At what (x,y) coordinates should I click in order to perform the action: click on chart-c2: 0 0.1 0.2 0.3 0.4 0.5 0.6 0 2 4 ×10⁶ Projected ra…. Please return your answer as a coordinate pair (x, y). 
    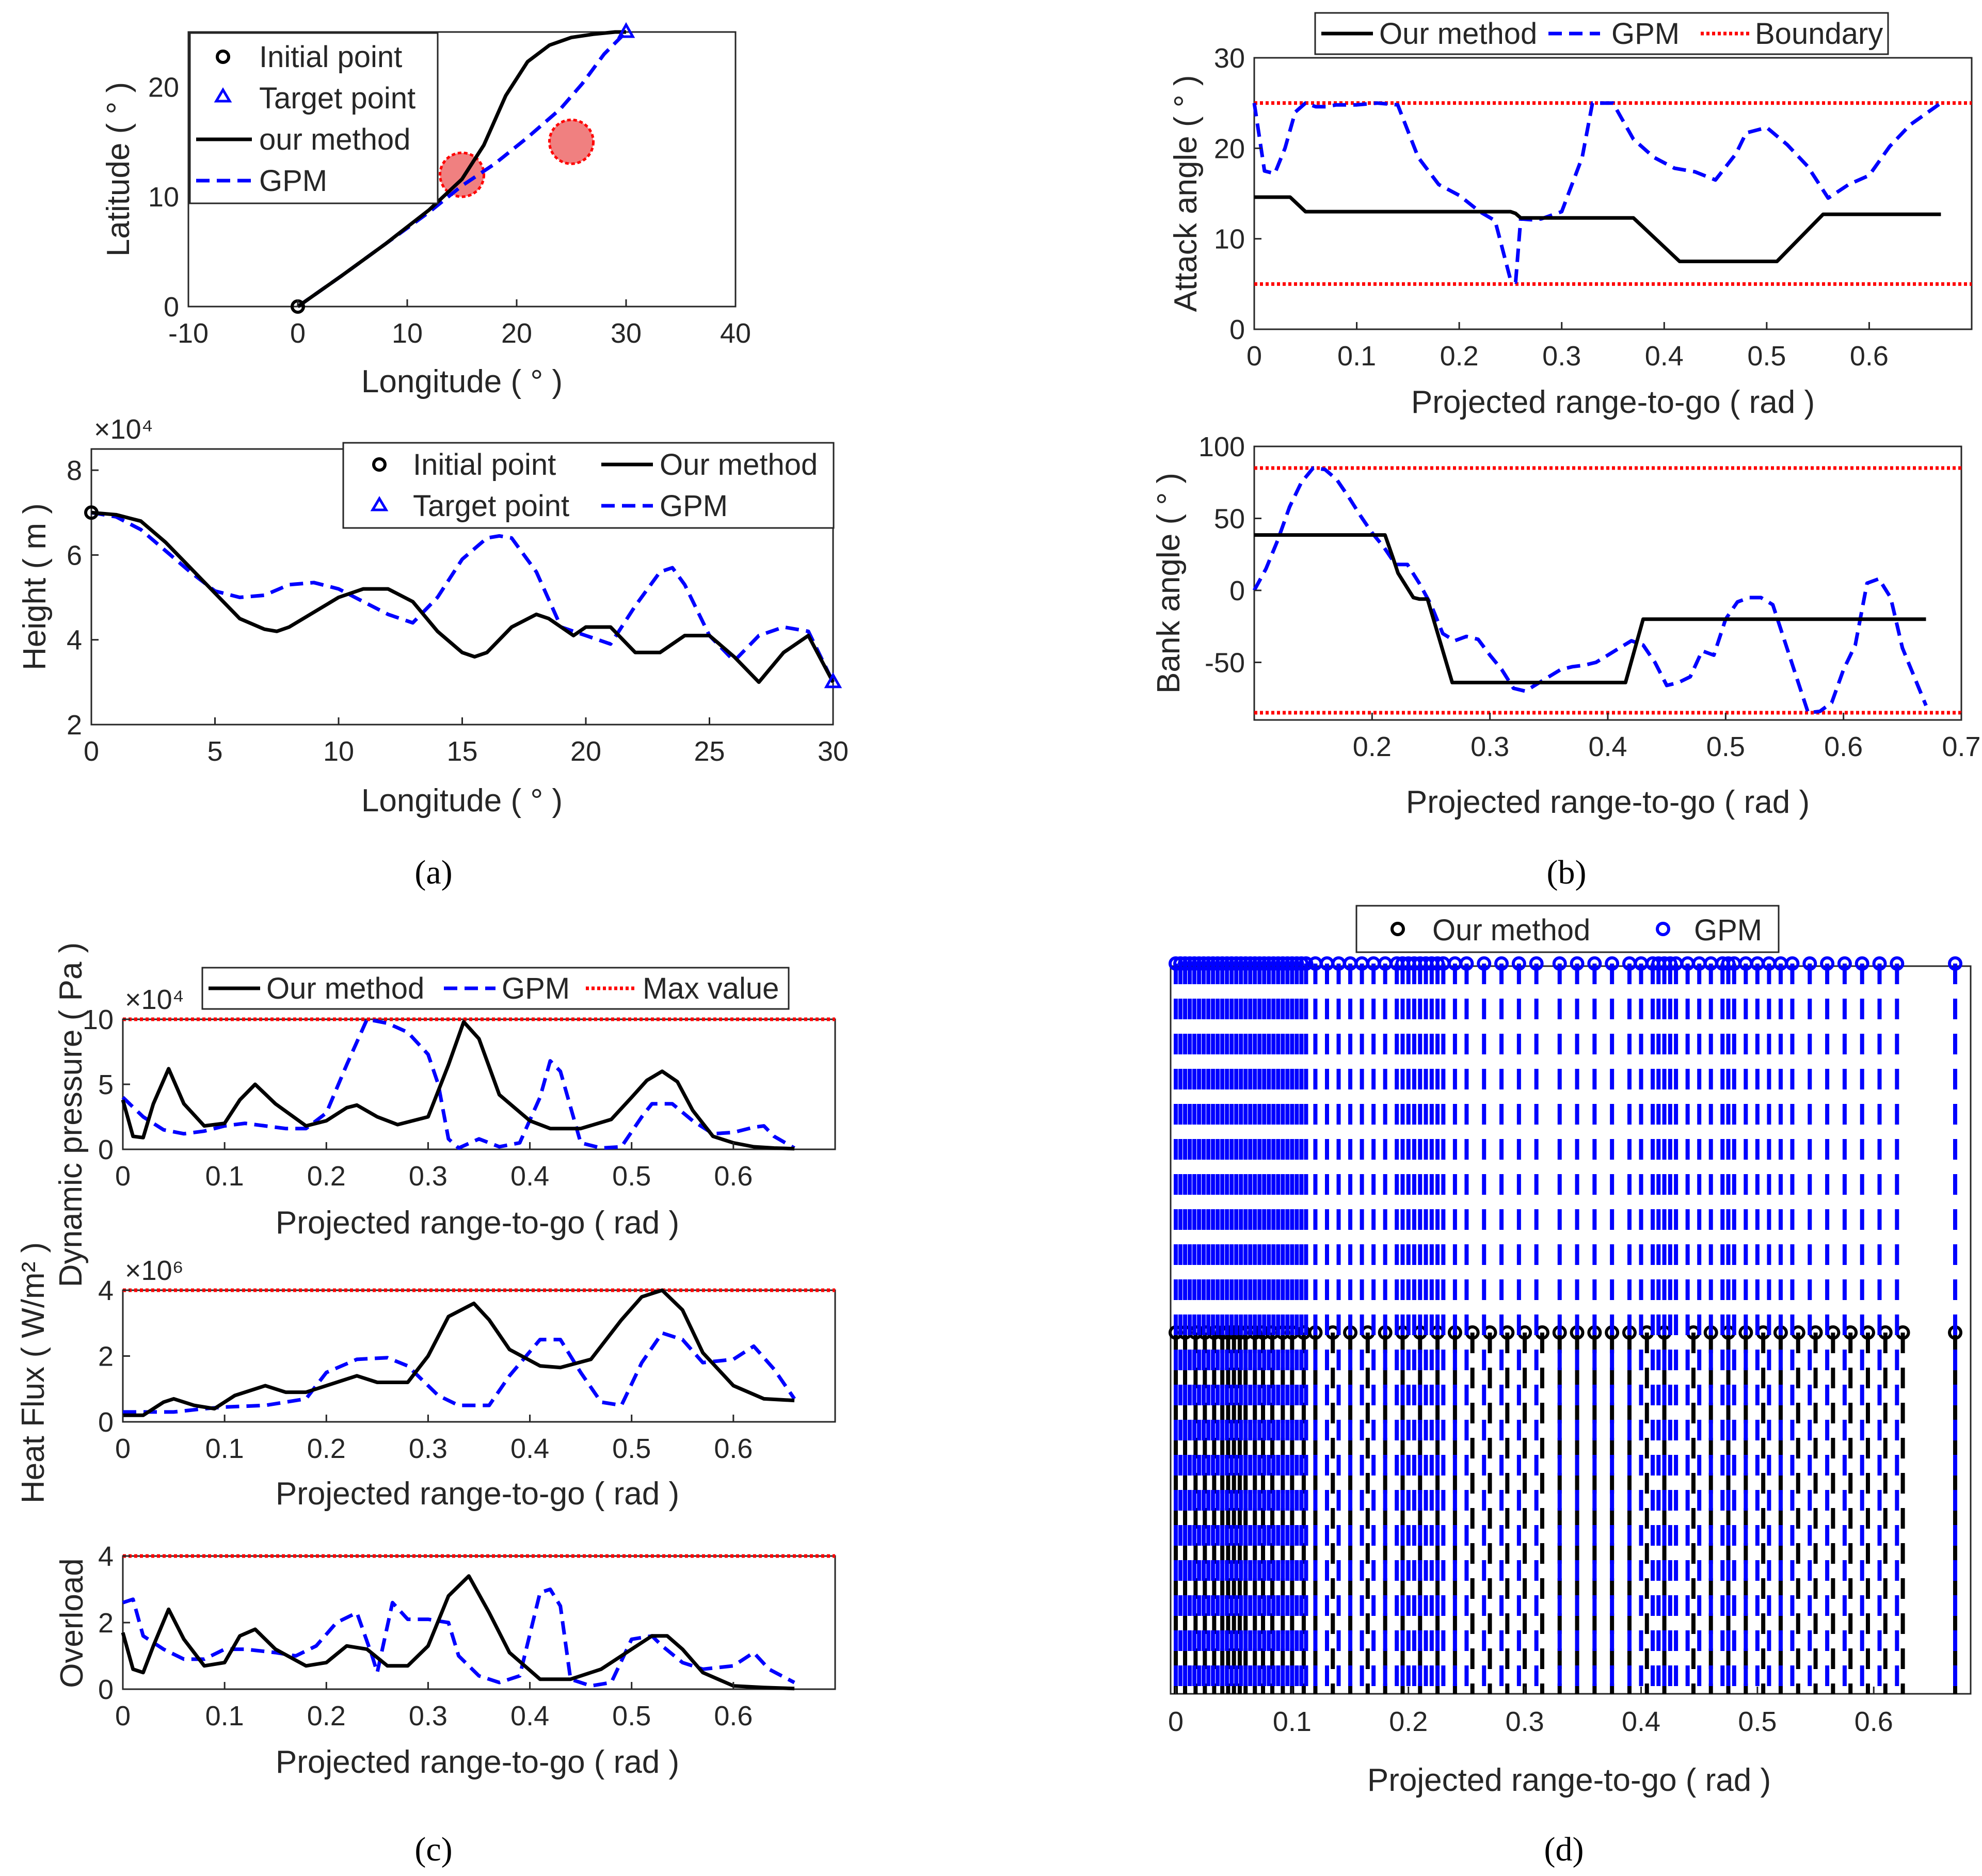
    Looking at the image, I should click on (425, 1377).